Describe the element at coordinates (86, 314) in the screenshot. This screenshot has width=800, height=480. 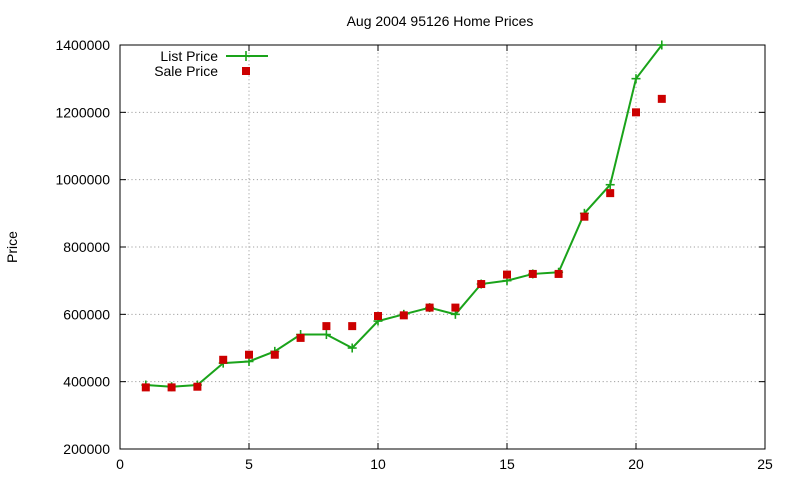
I see `y-tick-label: 600000` at that location.